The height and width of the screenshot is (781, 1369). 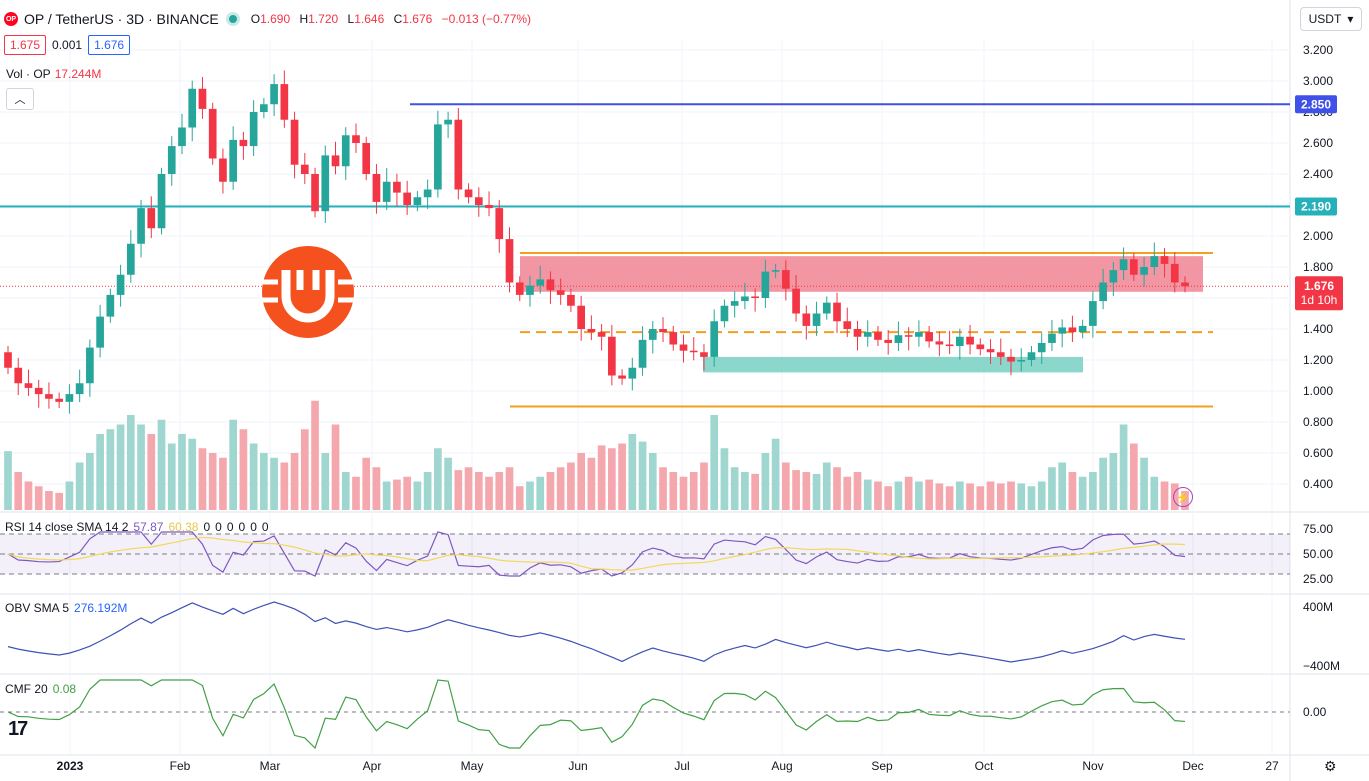 What do you see at coordinates (180, 766) in the screenshot?
I see `time-tick-label: Feb` at bounding box center [180, 766].